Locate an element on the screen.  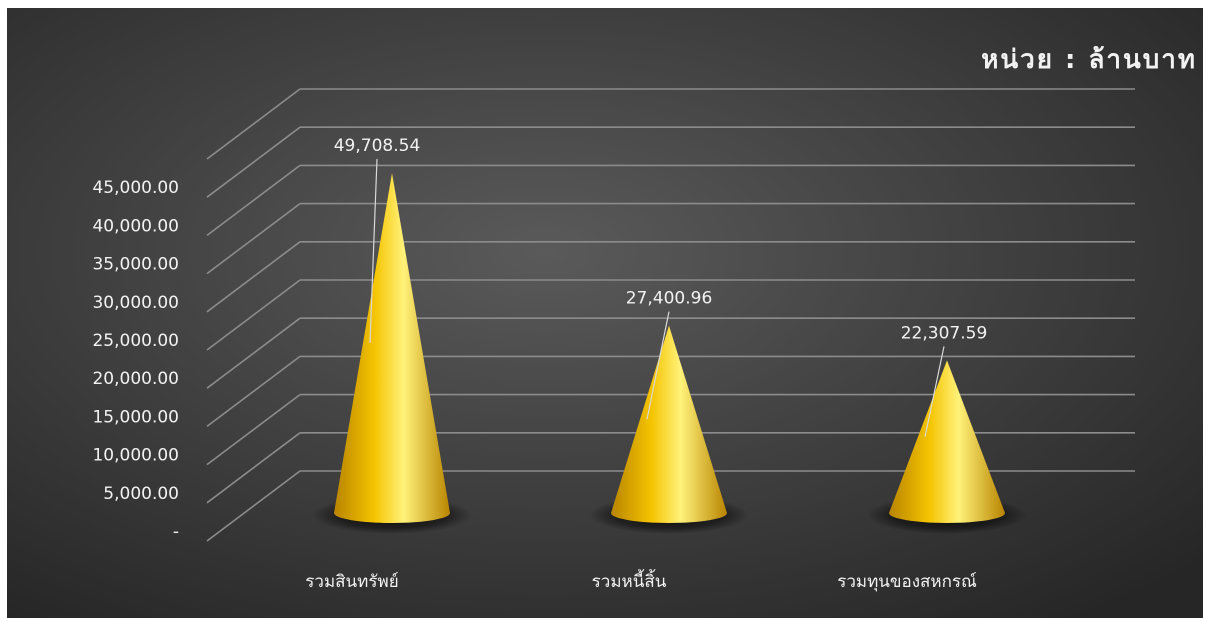
category-label: รวมทุนของสหกรณ์ is located at coordinates (907, 582).